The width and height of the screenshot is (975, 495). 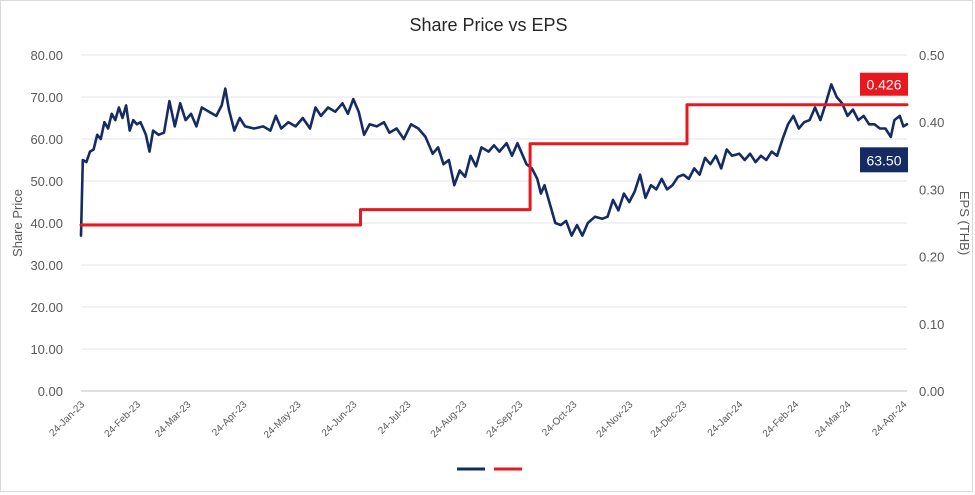 What do you see at coordinates (449, 419) in the screenshot?
I see `x-tick-label: 24-Aug-23` at bounding box center [449, 419].